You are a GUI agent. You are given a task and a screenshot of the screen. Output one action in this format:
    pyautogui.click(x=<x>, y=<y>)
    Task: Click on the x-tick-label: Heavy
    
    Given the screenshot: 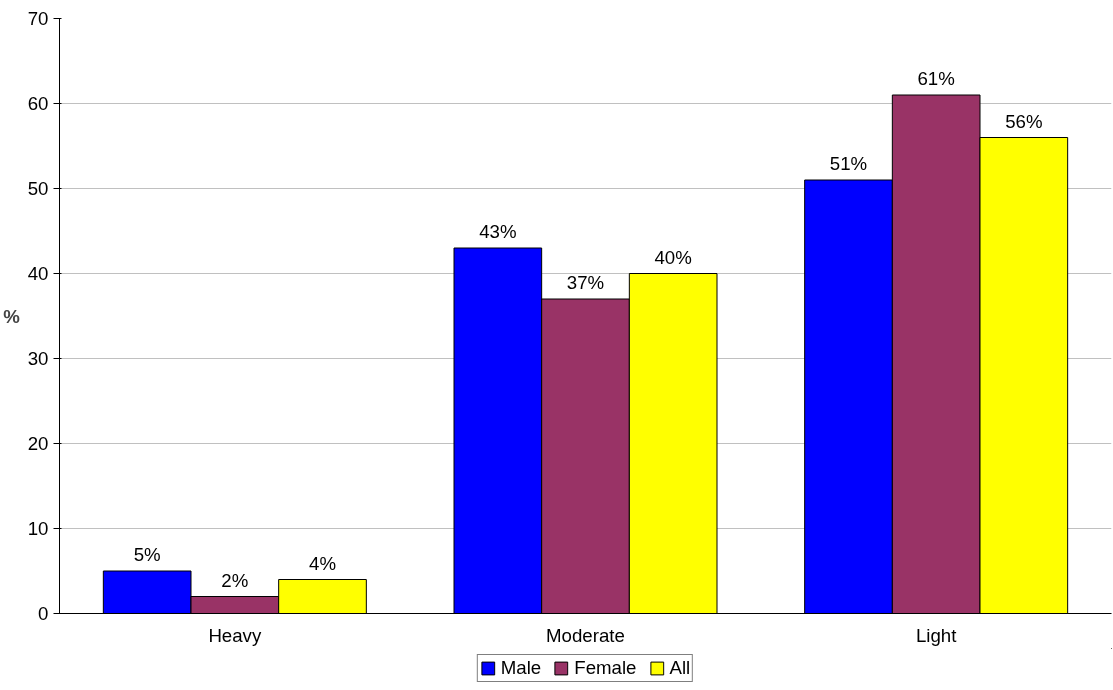 What is the action you would take?
    pyautogui.click(x=235, y=635)
    